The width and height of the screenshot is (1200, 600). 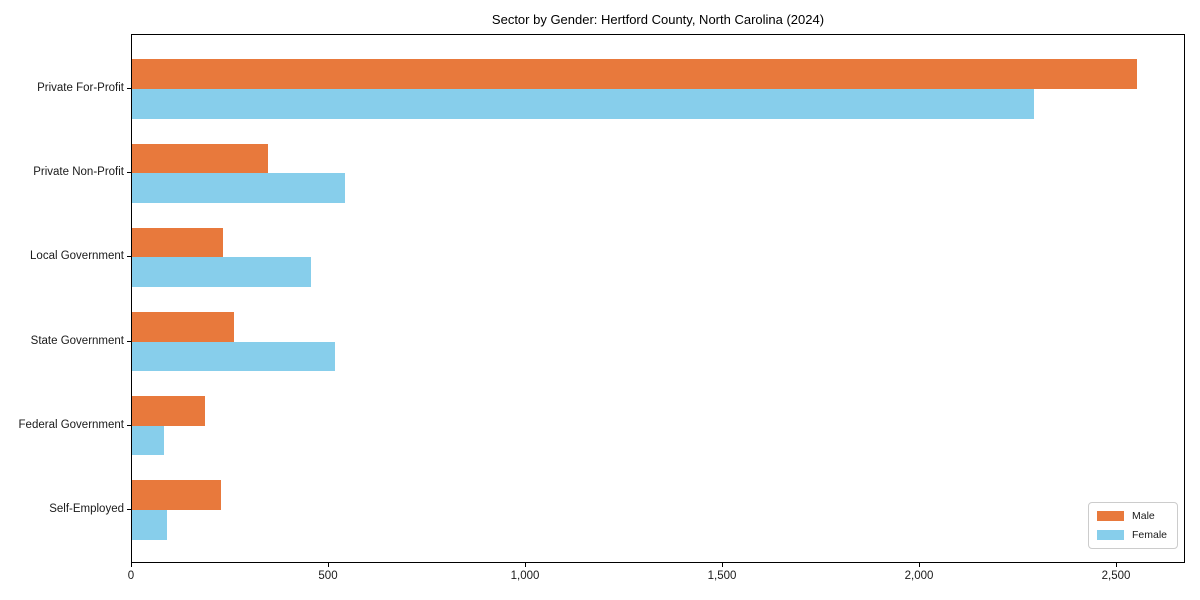 I want to click on y-axis-label: Local Government, so click(x=77, y=256).